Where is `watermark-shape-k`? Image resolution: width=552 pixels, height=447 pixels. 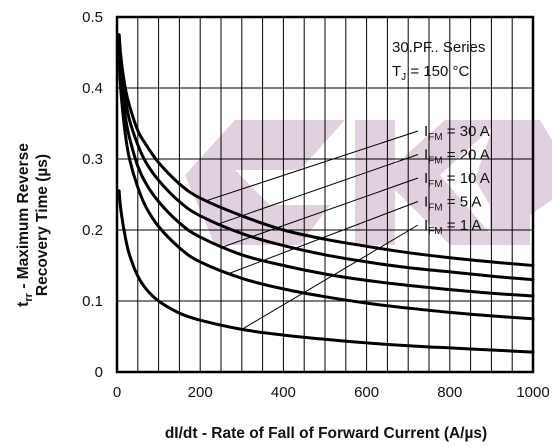 watermark-shape-k is located at coordinates (427, 182).